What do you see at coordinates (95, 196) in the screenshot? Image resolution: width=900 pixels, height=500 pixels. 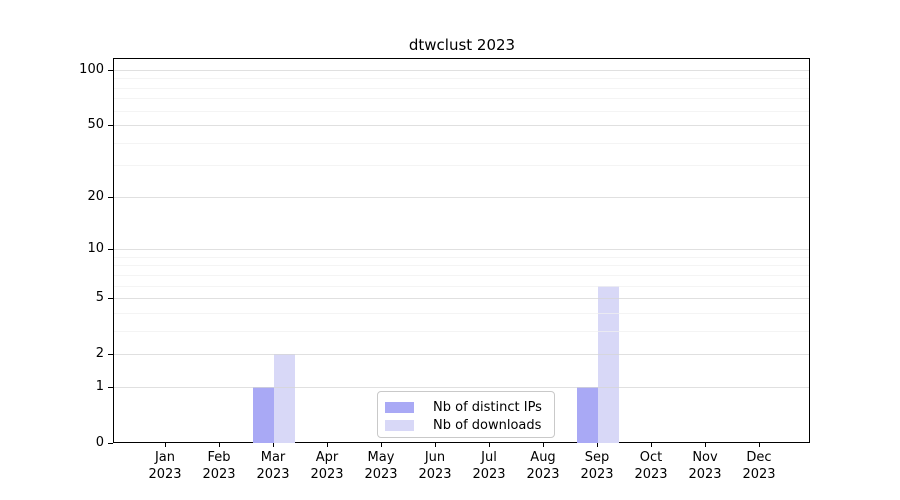 I see `y-tick-label: 20` at bounding box center [95, 196].